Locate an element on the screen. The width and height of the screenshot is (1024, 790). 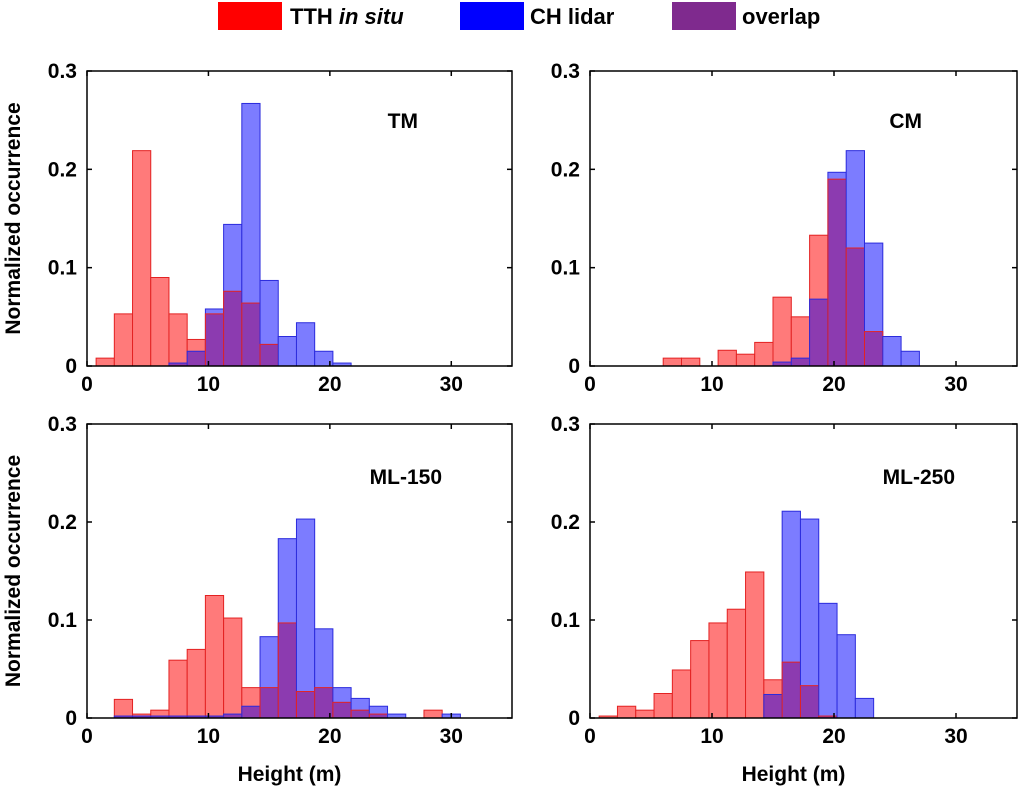
panel-title: TM is located at coordinates (403, 121).